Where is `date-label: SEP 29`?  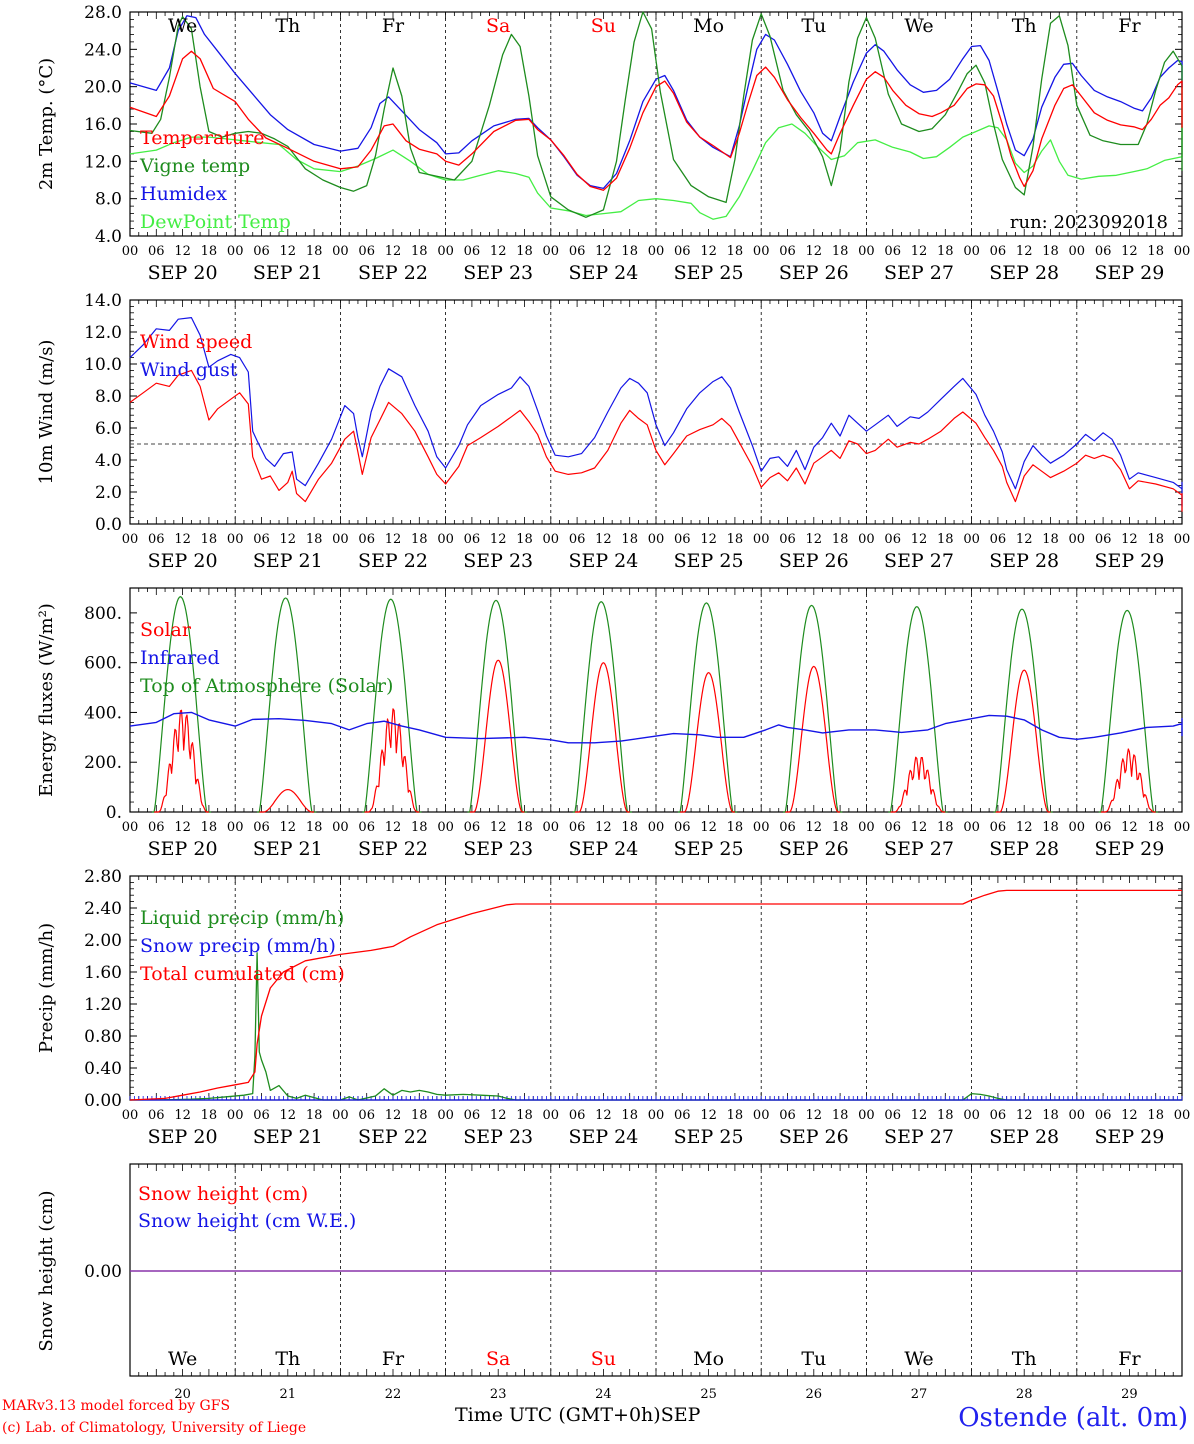
date-label: SEP 29 is located at coordinates (1129, 273).